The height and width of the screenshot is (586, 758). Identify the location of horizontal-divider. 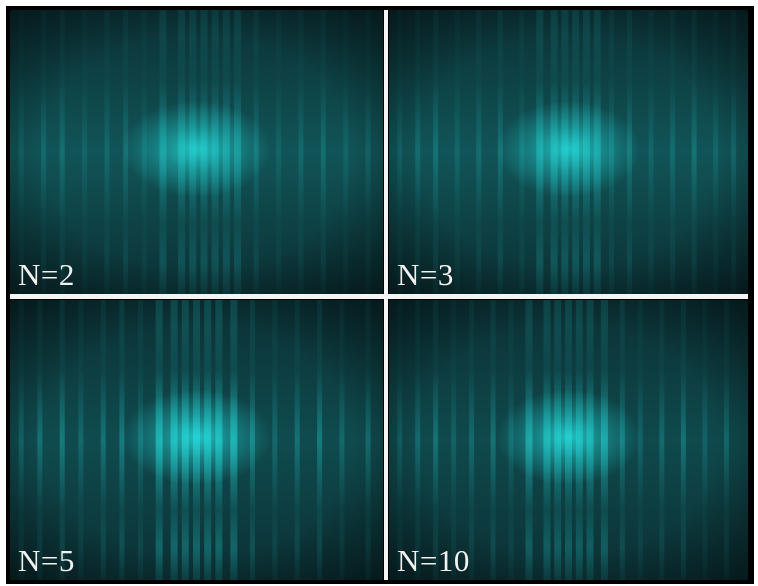
(379, 296).